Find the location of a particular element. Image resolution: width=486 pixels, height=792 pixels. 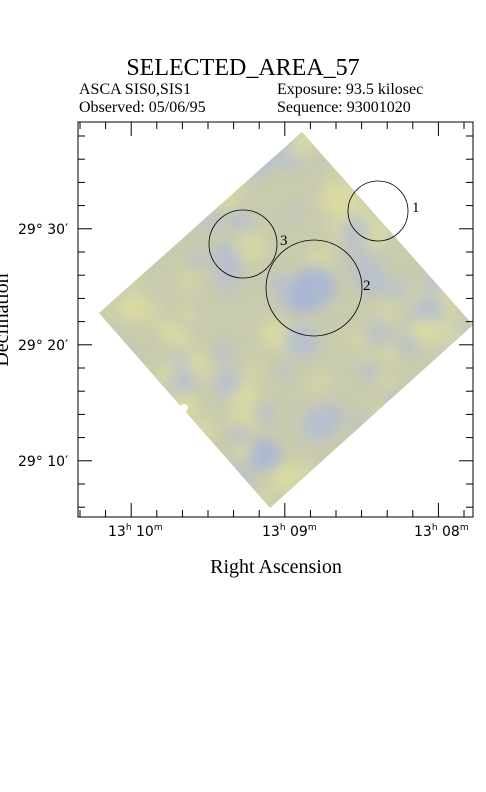

dec-tick-label-2: 29° 20′ is located at coordinates (43, 346).